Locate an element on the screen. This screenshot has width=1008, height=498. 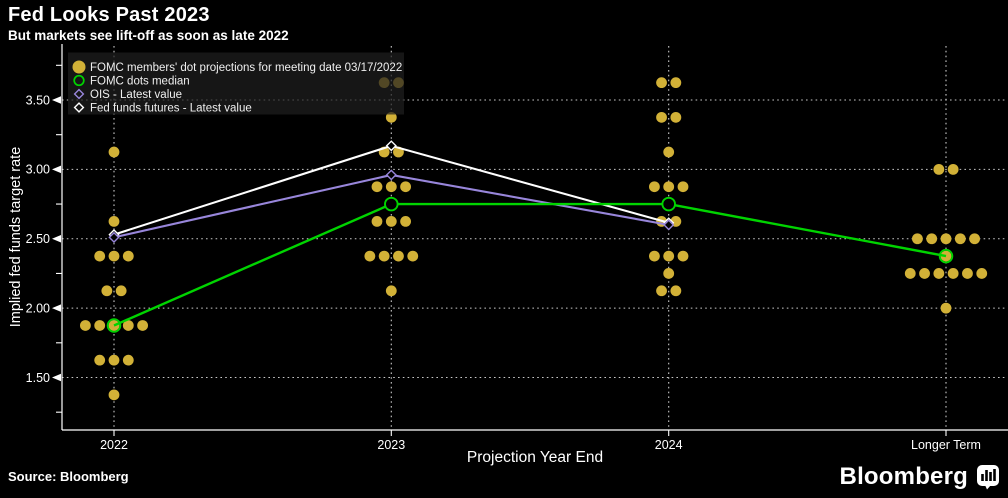
x-axis-title: Projection Year End is located at coordinates (535, 457).